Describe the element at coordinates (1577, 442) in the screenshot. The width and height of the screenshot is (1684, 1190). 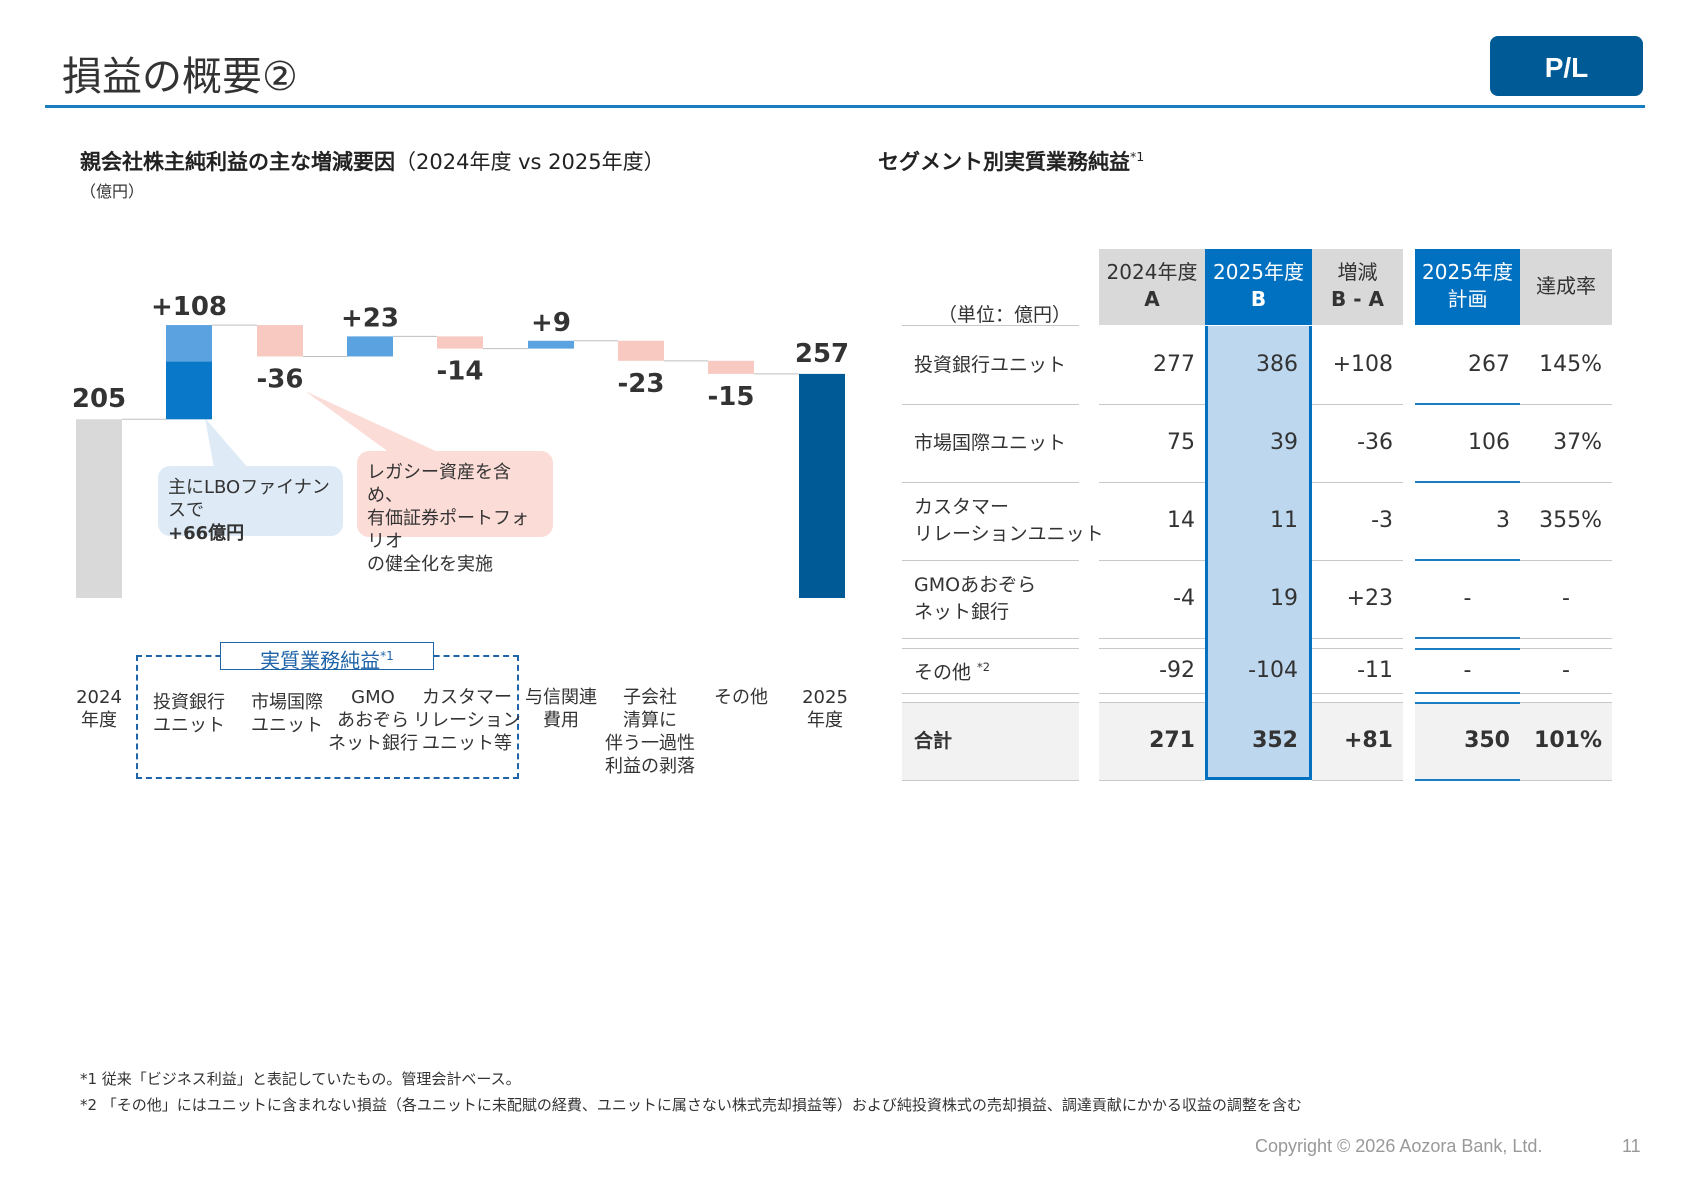
I see `table-cell-1-4: 37%` at that location.